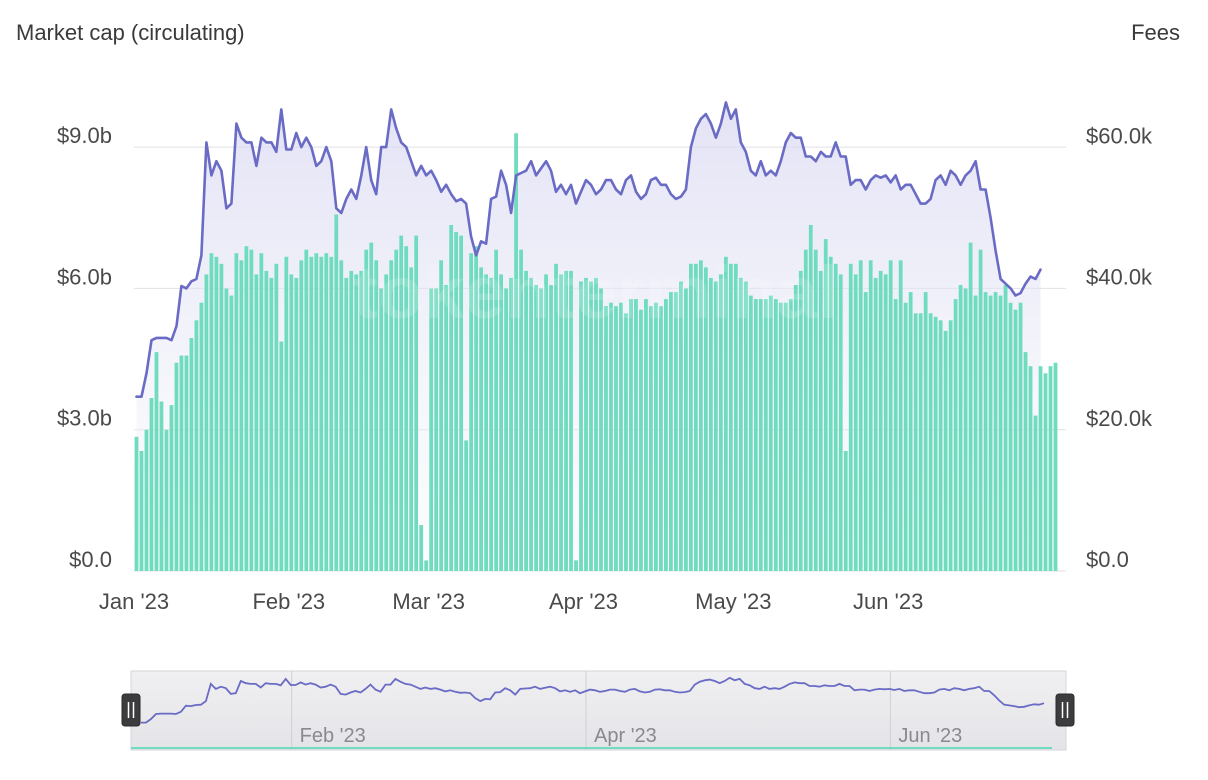  I want to click on range-navigator: Feb '23 Apr '23 Jun '23, so click(598, 710).